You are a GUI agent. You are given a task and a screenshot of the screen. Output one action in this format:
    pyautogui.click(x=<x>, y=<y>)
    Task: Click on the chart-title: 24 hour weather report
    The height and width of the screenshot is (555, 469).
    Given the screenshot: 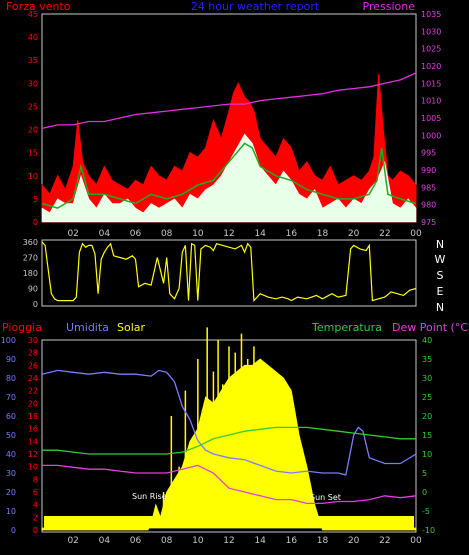 What is the action you would take?
    pyautogui.click(x=255, y=6)
    